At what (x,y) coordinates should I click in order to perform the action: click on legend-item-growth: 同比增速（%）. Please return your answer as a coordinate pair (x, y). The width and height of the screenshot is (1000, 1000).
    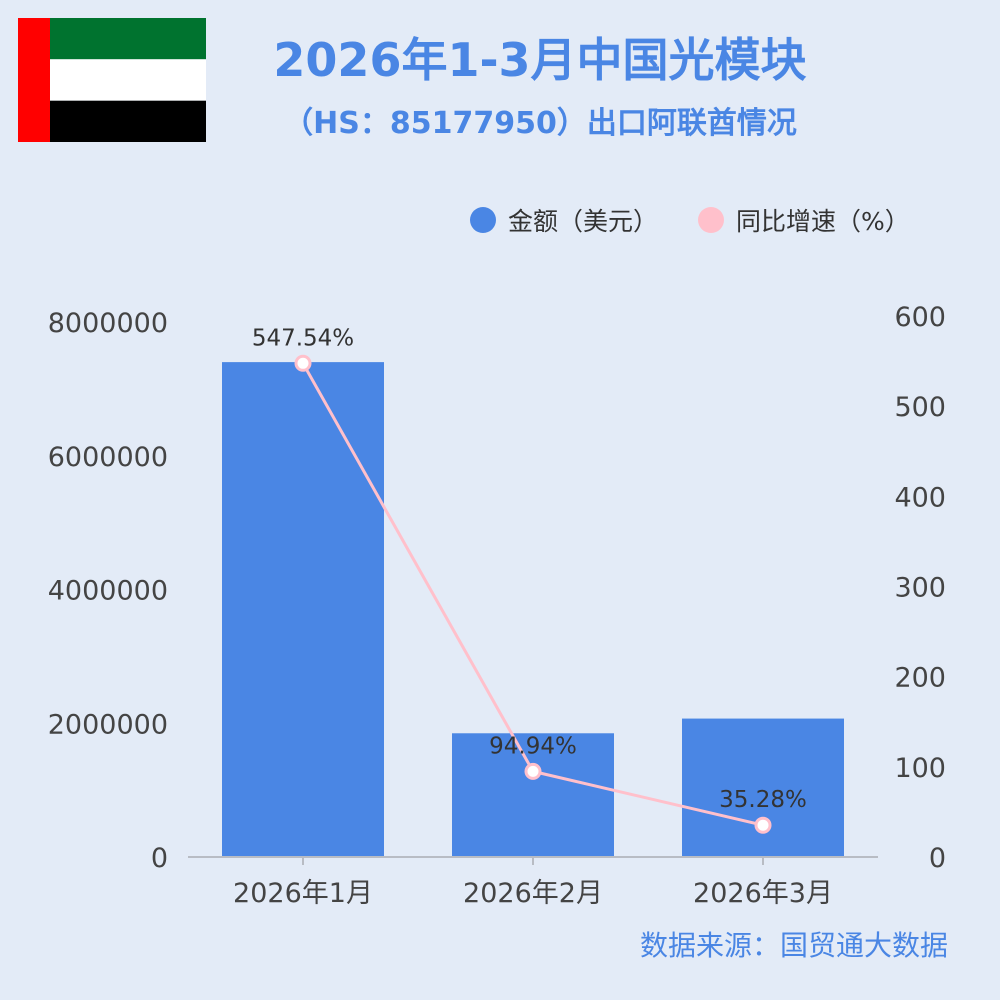
    Looking at the image, I should click on (804, 220).